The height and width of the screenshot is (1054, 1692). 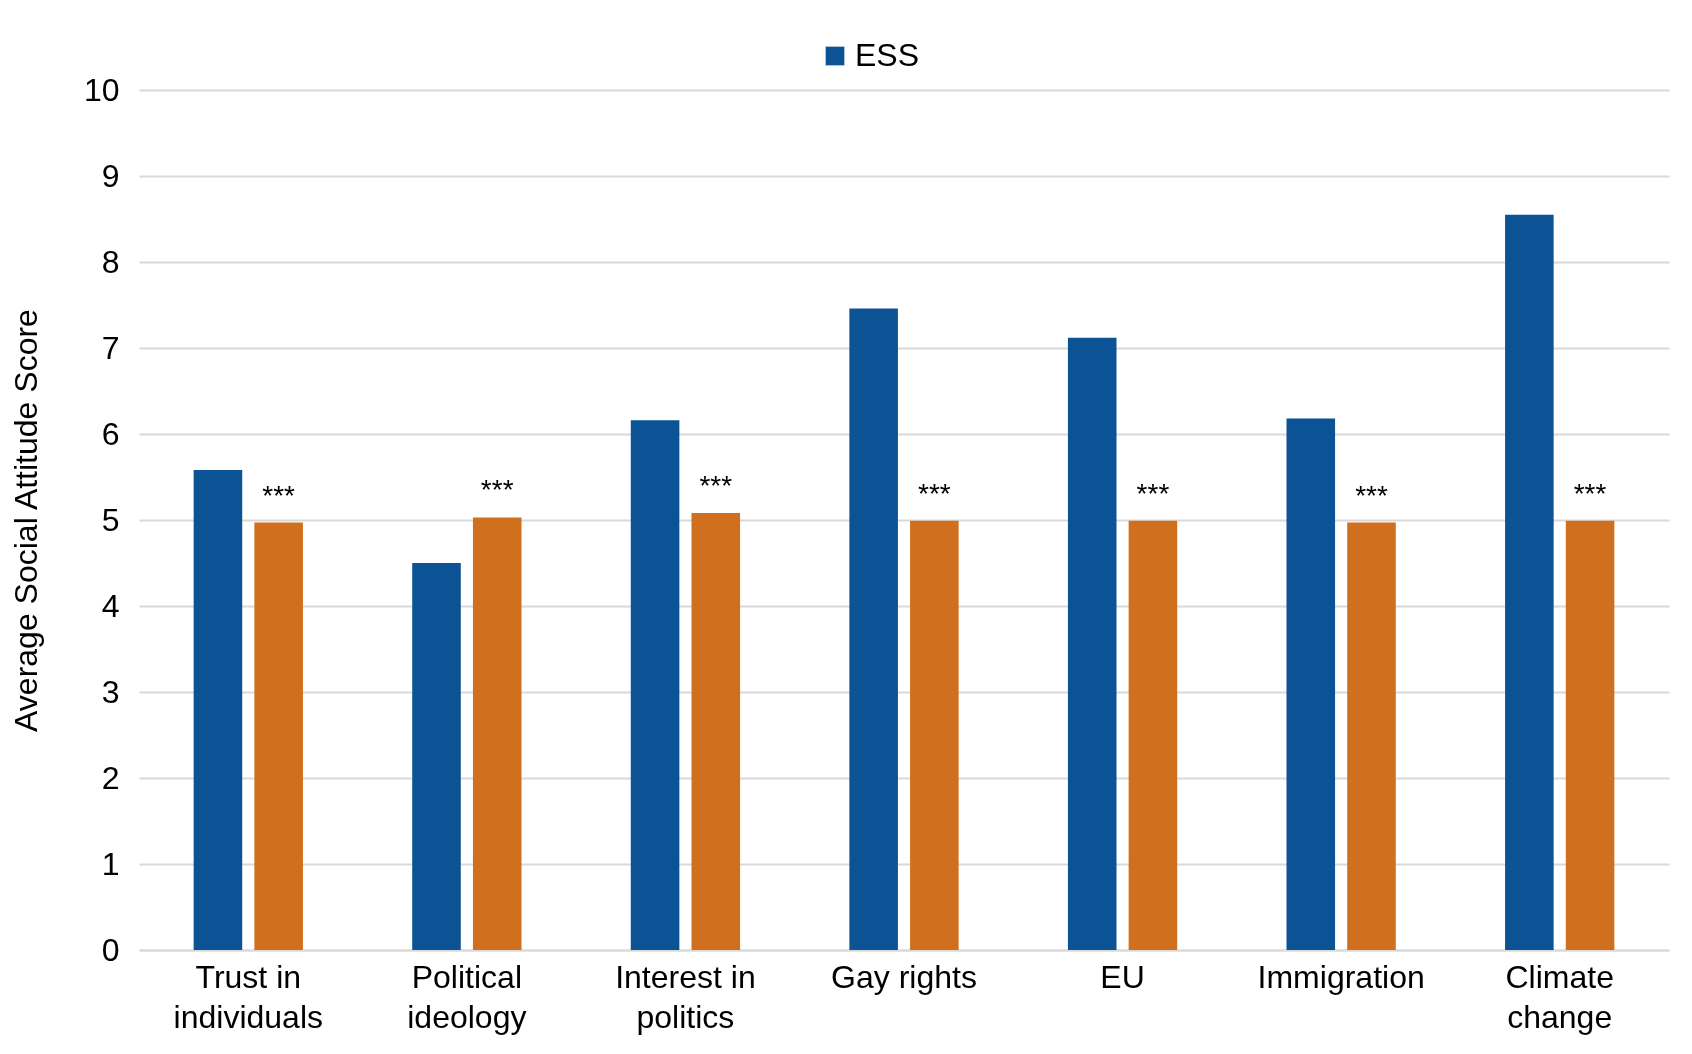 What do you see at coordinates (1559, 996) in the screenshot?
I see `x-tick-label: Climate change` at bounding box center [1559, 996].